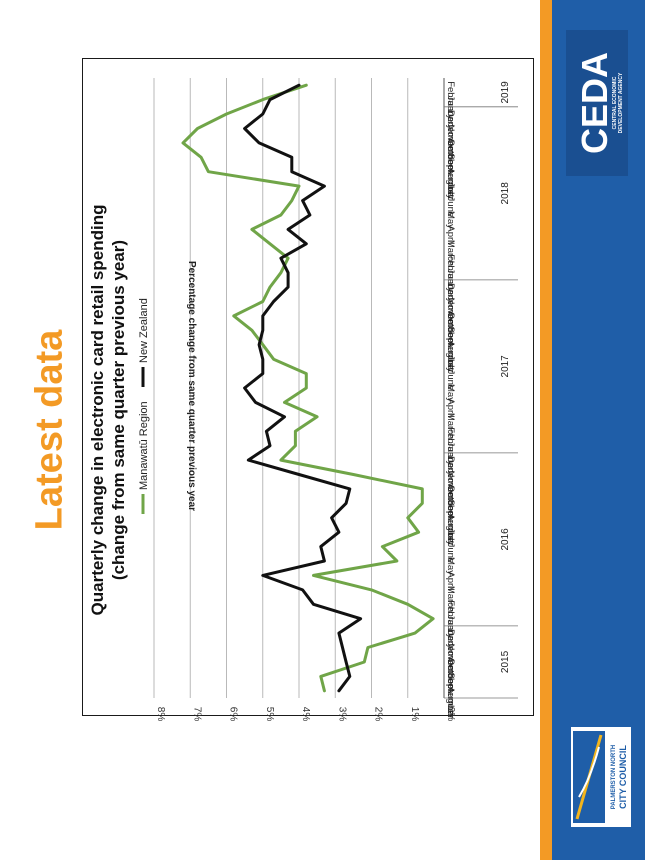  What do you see at coordinates (414, 714) in the screenshot?
I see `y-tick-label: 1%` at bounding box center [414, 714].